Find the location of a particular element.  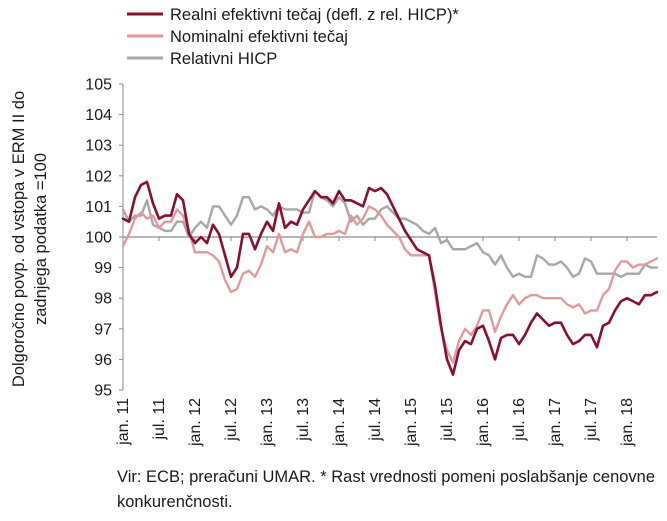

x-tick-label: jul. 12 is located at coordinates (231, 420).